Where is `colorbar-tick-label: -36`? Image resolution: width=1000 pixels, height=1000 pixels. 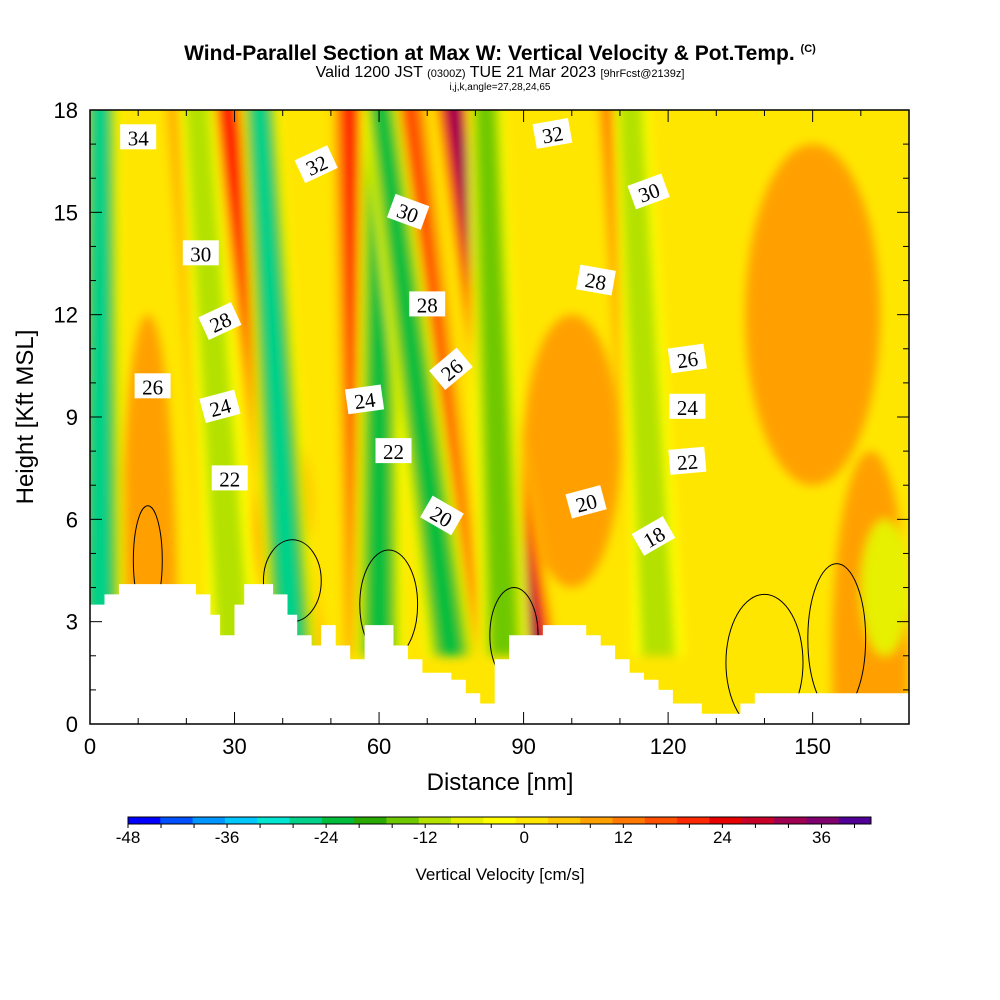 colorbar-tick-label: -36 is located at coordinates (227, 837).